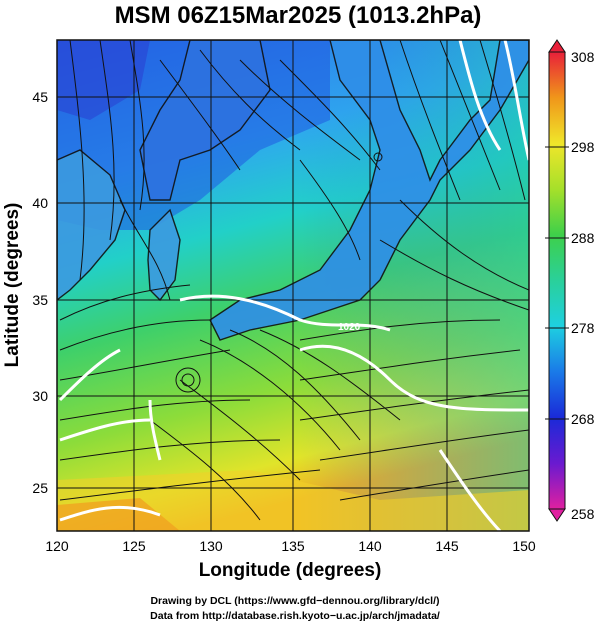 The image size is (599, 625). Describe the element at coordinates (349, 327) in the screenshot. I see `isobar-label: 1020` at that location.